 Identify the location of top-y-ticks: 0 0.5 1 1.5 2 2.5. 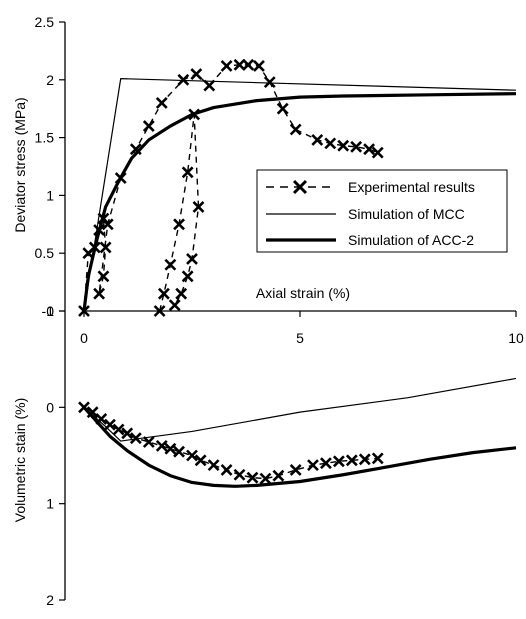
(50, 166).